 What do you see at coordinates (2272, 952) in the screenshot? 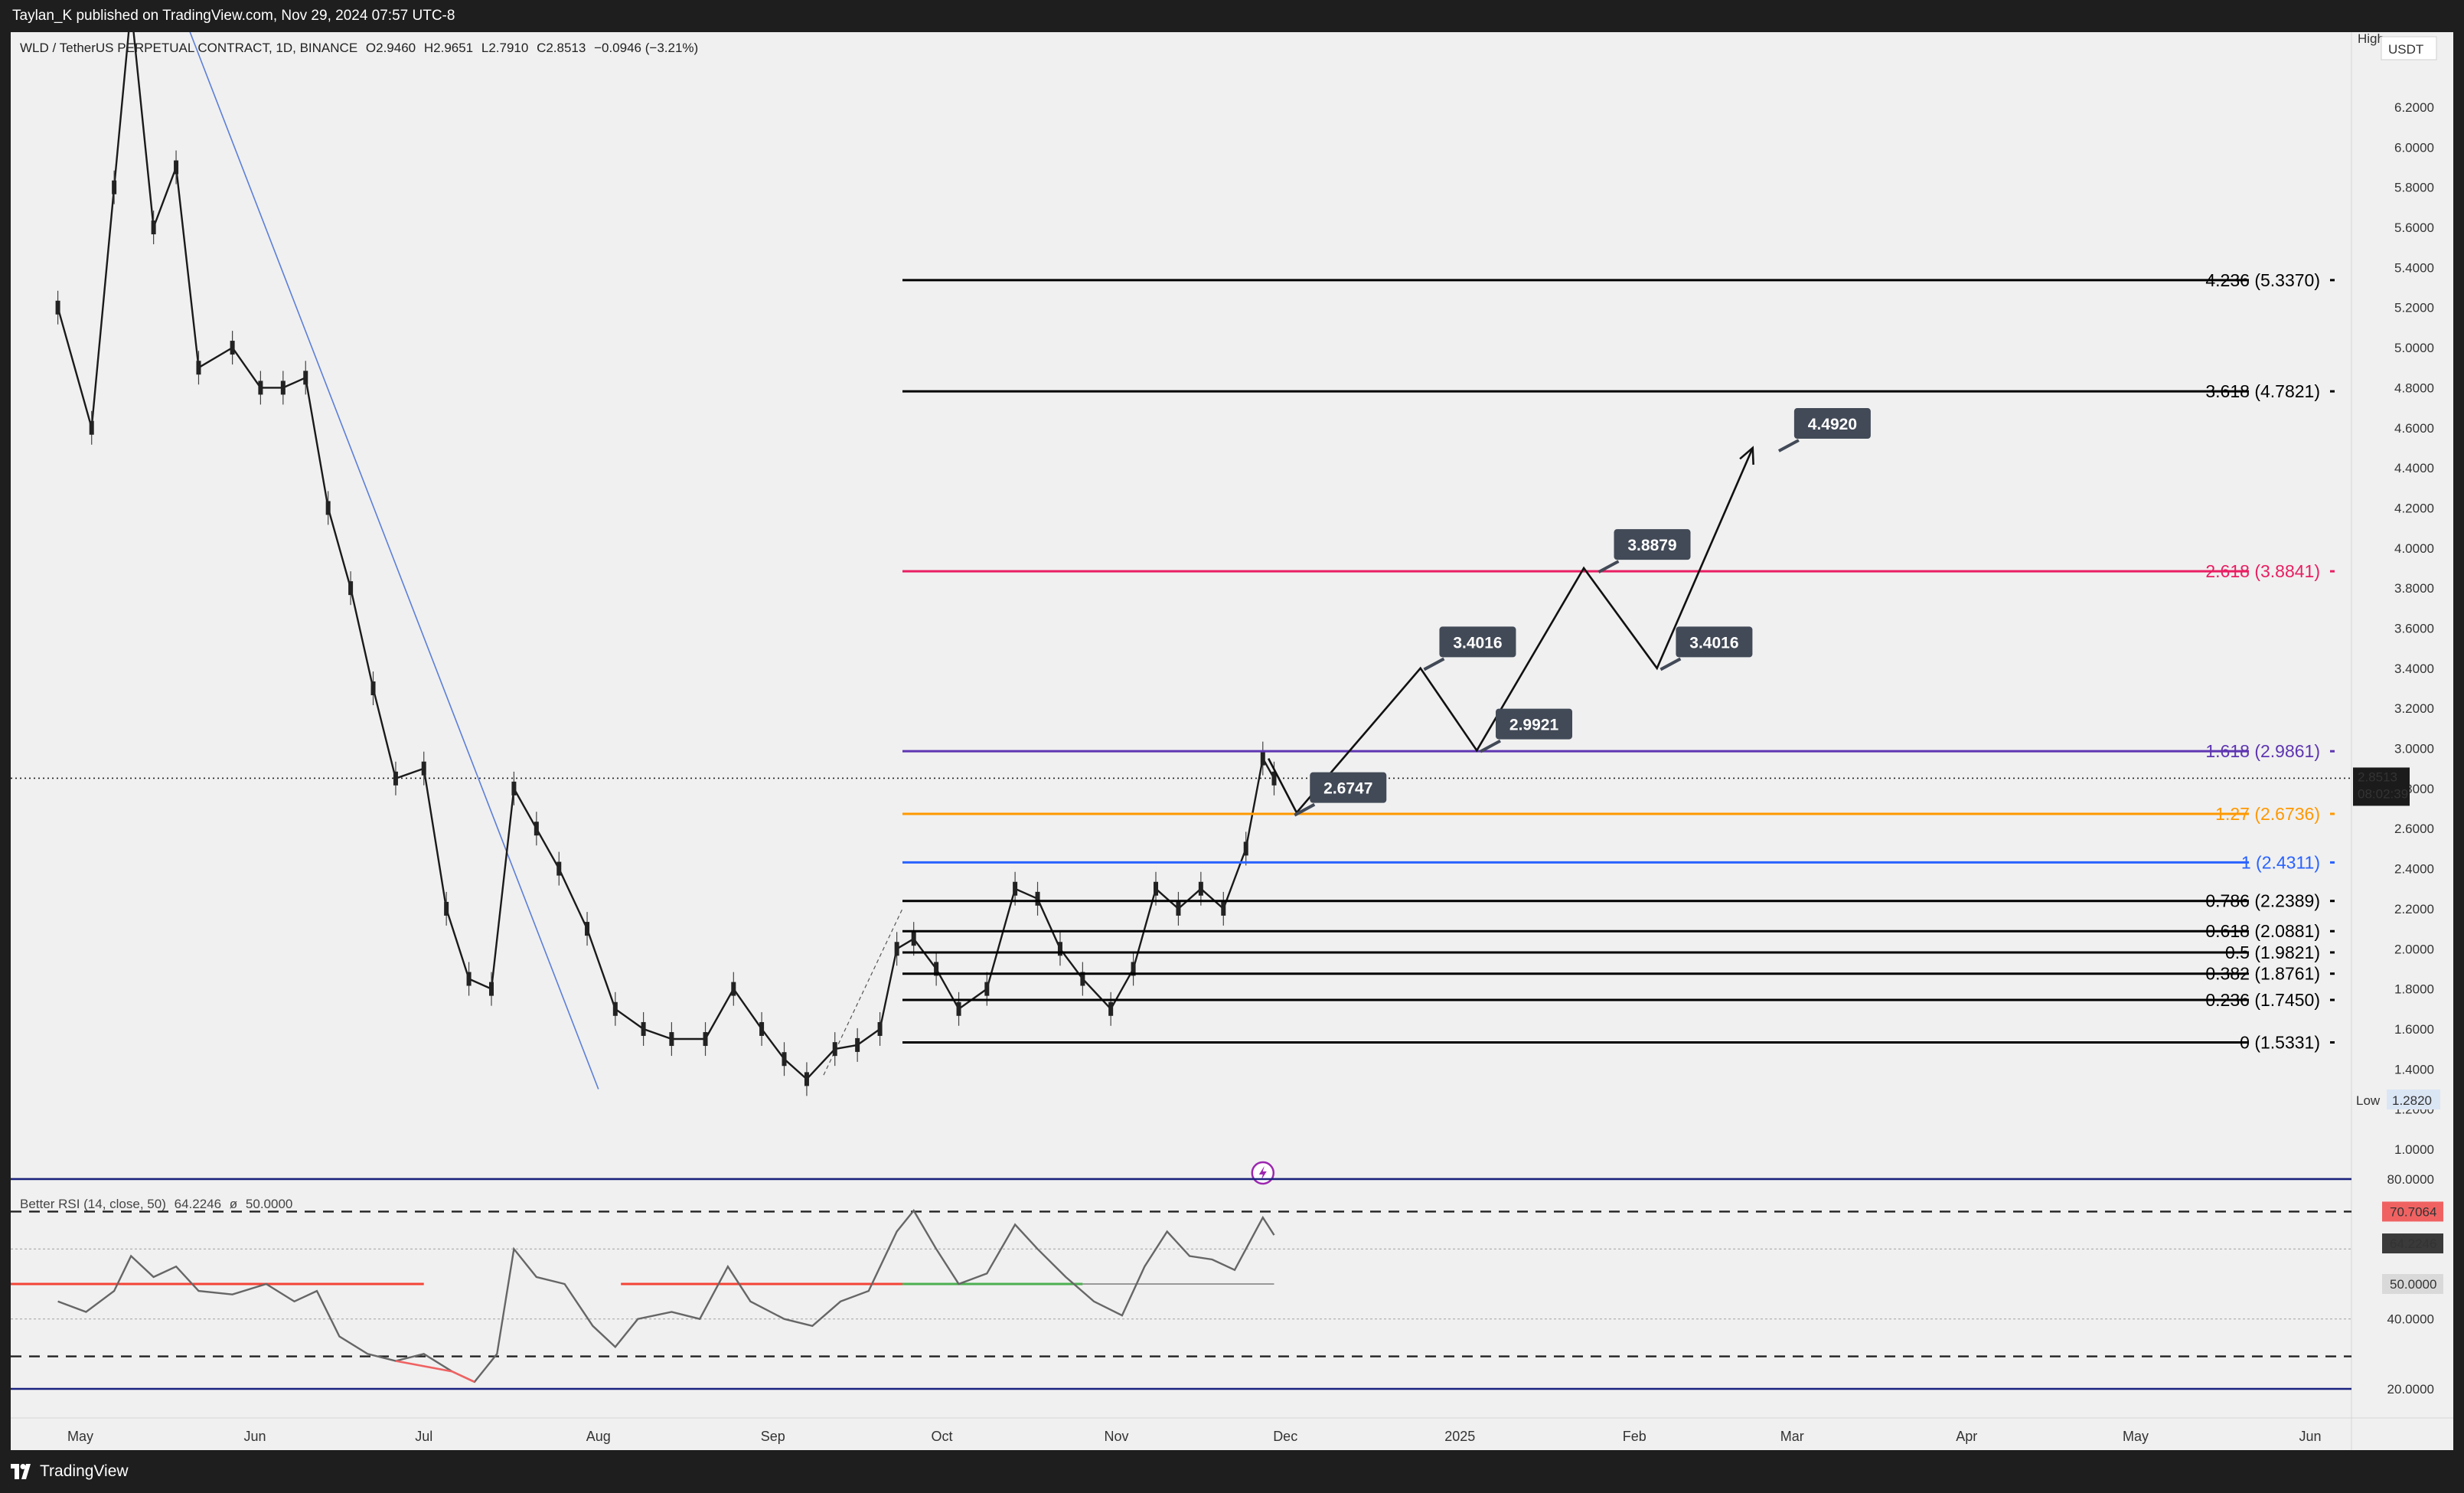
I see `fib-level-label: 0.5 (1.9821)` at bounding box center [2272, 952].